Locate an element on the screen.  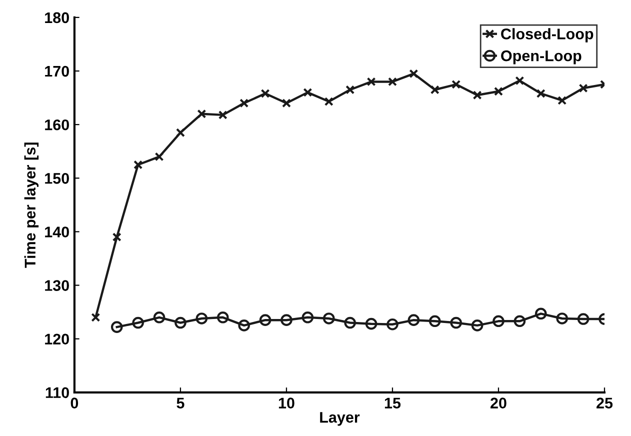
x-tick-label: 10 is located at coordinates (286, 403).